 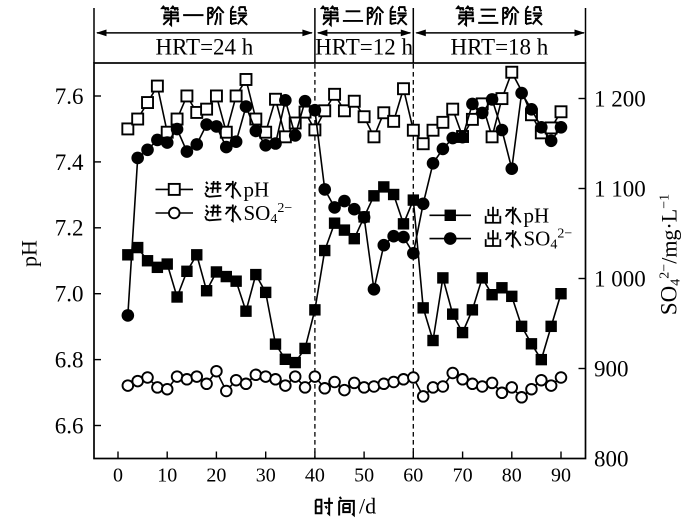 What do you see at coordinates (413, 476) in the screenshot?
I see `svg-text: 60` at bounding box center [413, 476].